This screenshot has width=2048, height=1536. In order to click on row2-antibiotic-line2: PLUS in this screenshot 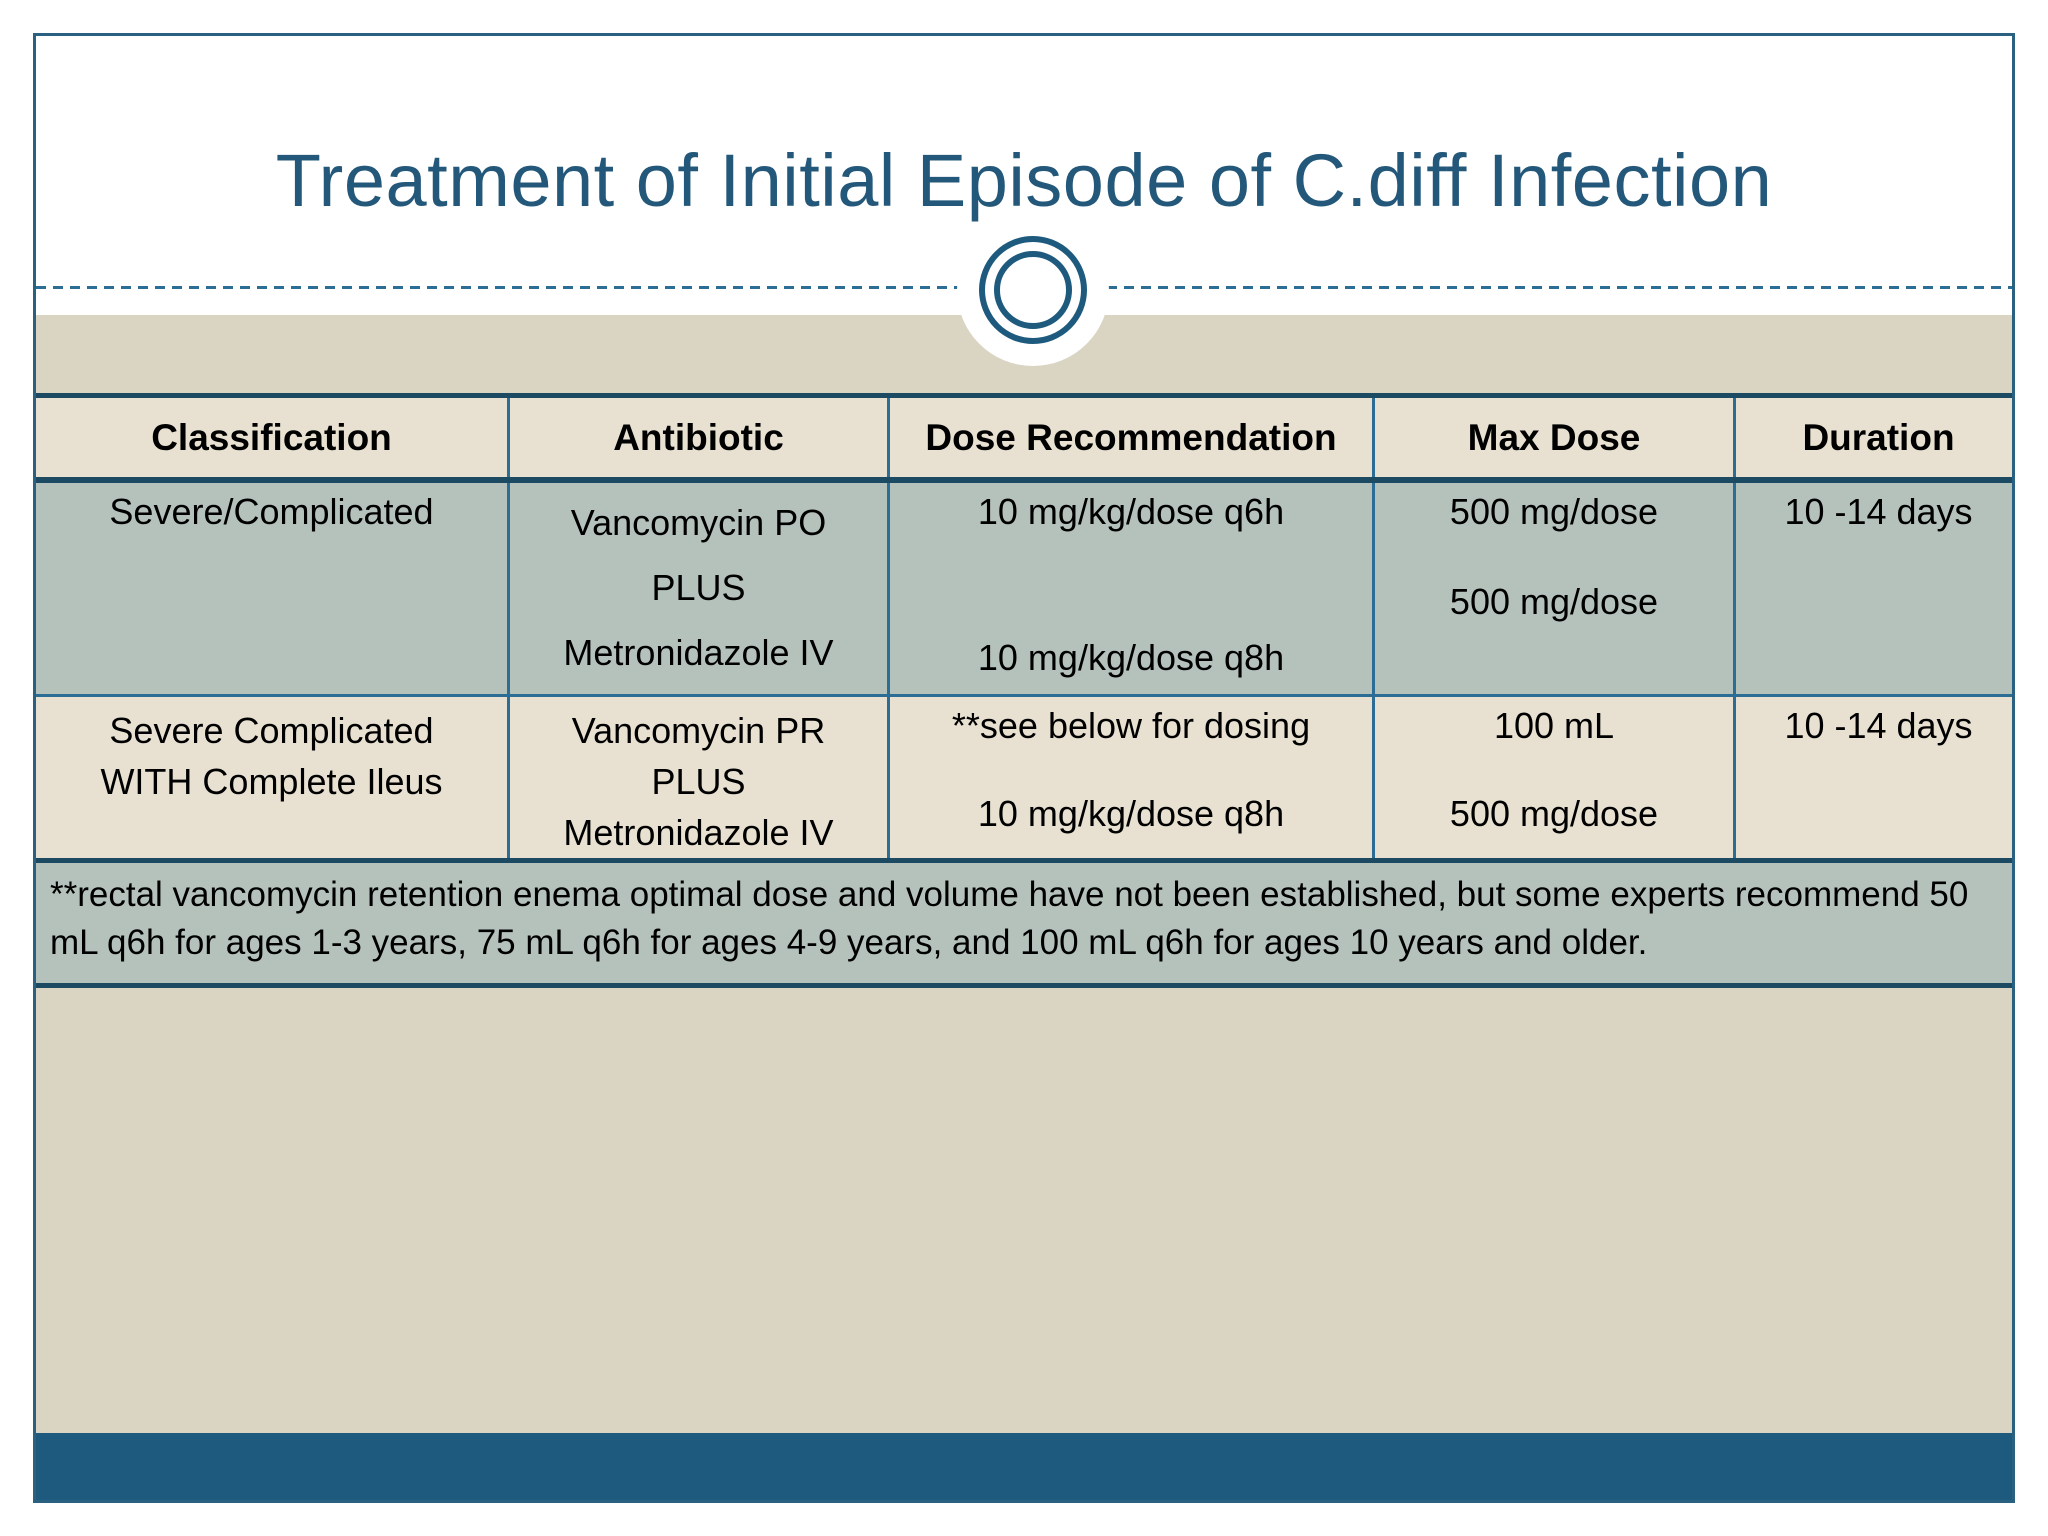, I will do `click(698, 781)`.